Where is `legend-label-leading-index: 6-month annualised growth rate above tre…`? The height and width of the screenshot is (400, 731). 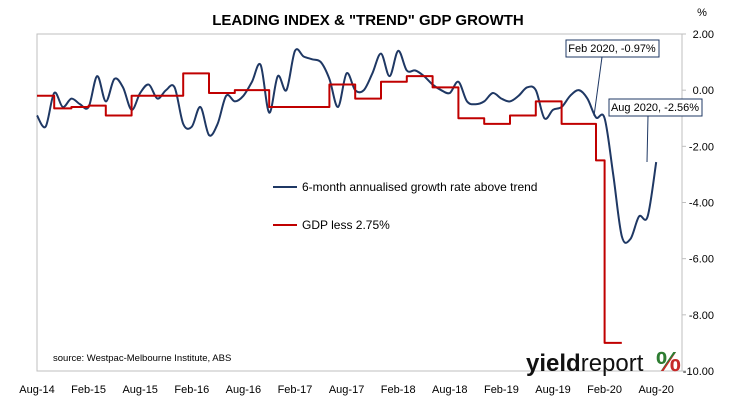
legend-label-leading-index: 6-month annualised growth rate above tre… is located at coordinates (419, 187).